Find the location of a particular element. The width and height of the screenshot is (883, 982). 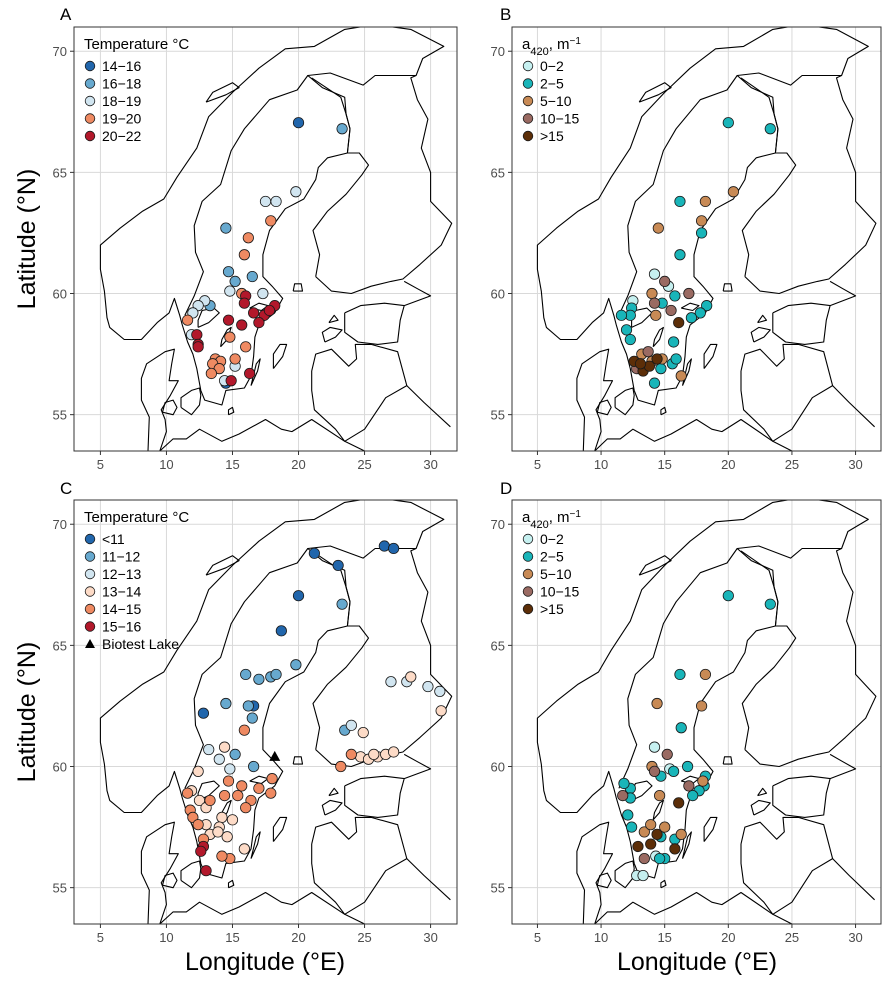

panel-letter: C is located at coordinates (66, 488).